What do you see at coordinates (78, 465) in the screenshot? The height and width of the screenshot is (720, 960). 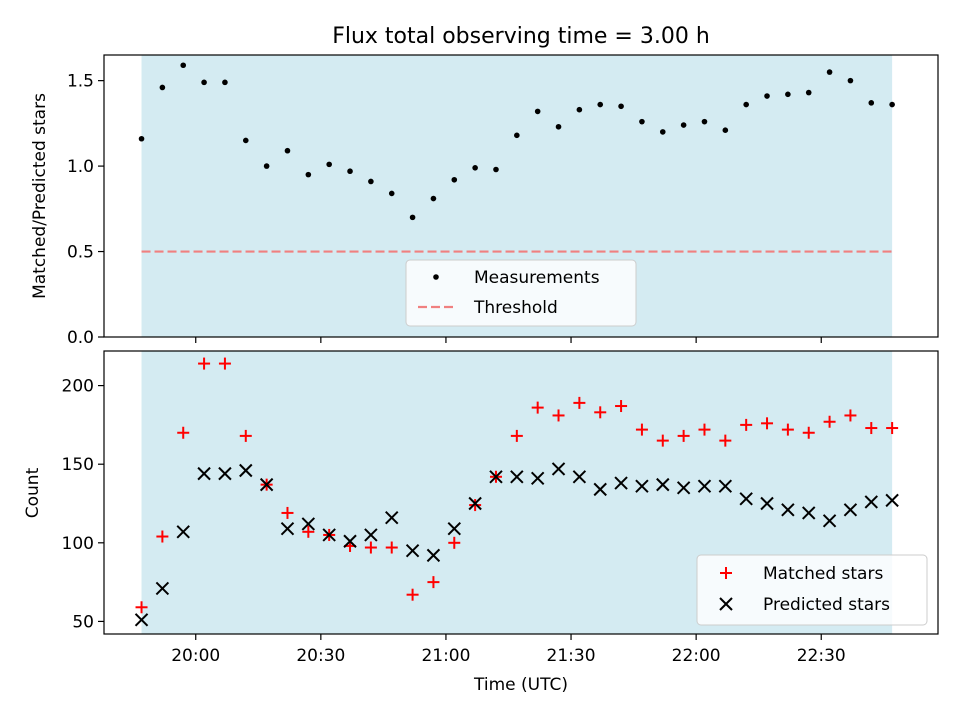 I see `y-tick-label: 150` at bounding box center [78, 465].